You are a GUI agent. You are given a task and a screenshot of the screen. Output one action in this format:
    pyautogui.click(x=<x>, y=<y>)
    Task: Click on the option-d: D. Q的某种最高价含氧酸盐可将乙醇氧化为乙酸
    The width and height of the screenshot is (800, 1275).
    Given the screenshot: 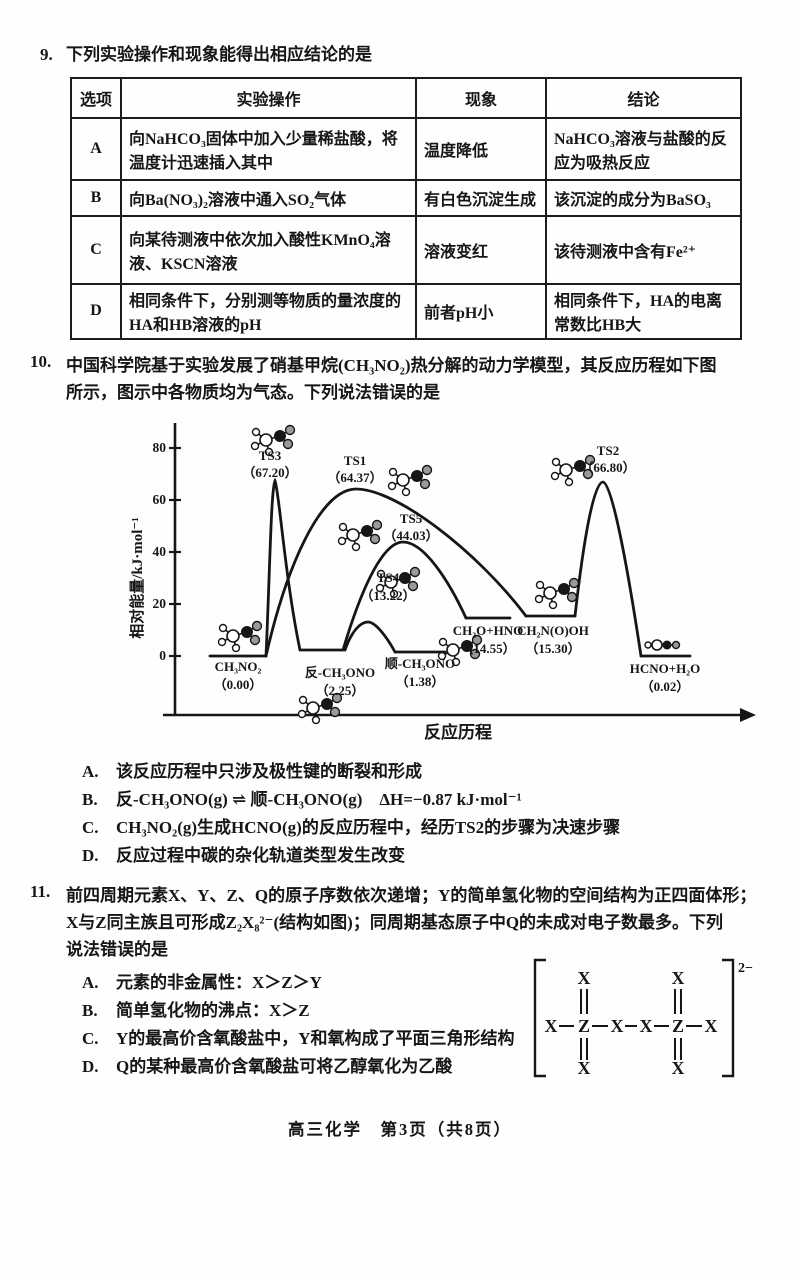 What is the action you would take?
    pyautogui.click(x=267, y=1066)
    